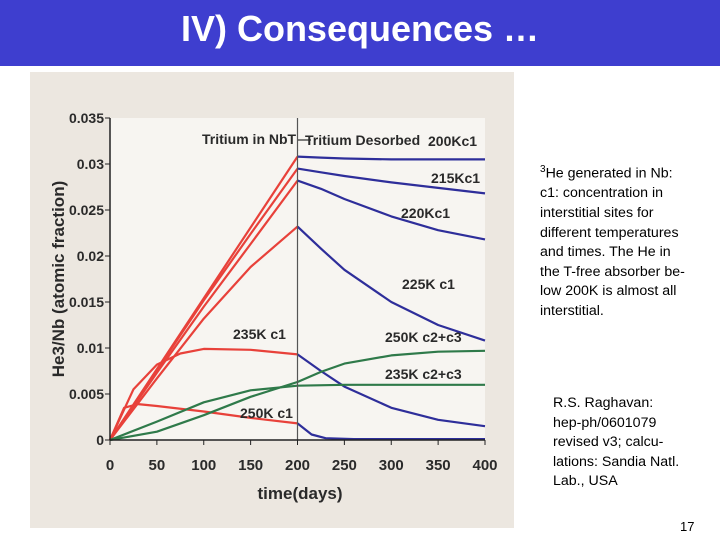 The image size is (720, 540). Describe the element at coordinates (605, 252) in the screenshot. I see `description-line-5: and times. The He in` at that location.